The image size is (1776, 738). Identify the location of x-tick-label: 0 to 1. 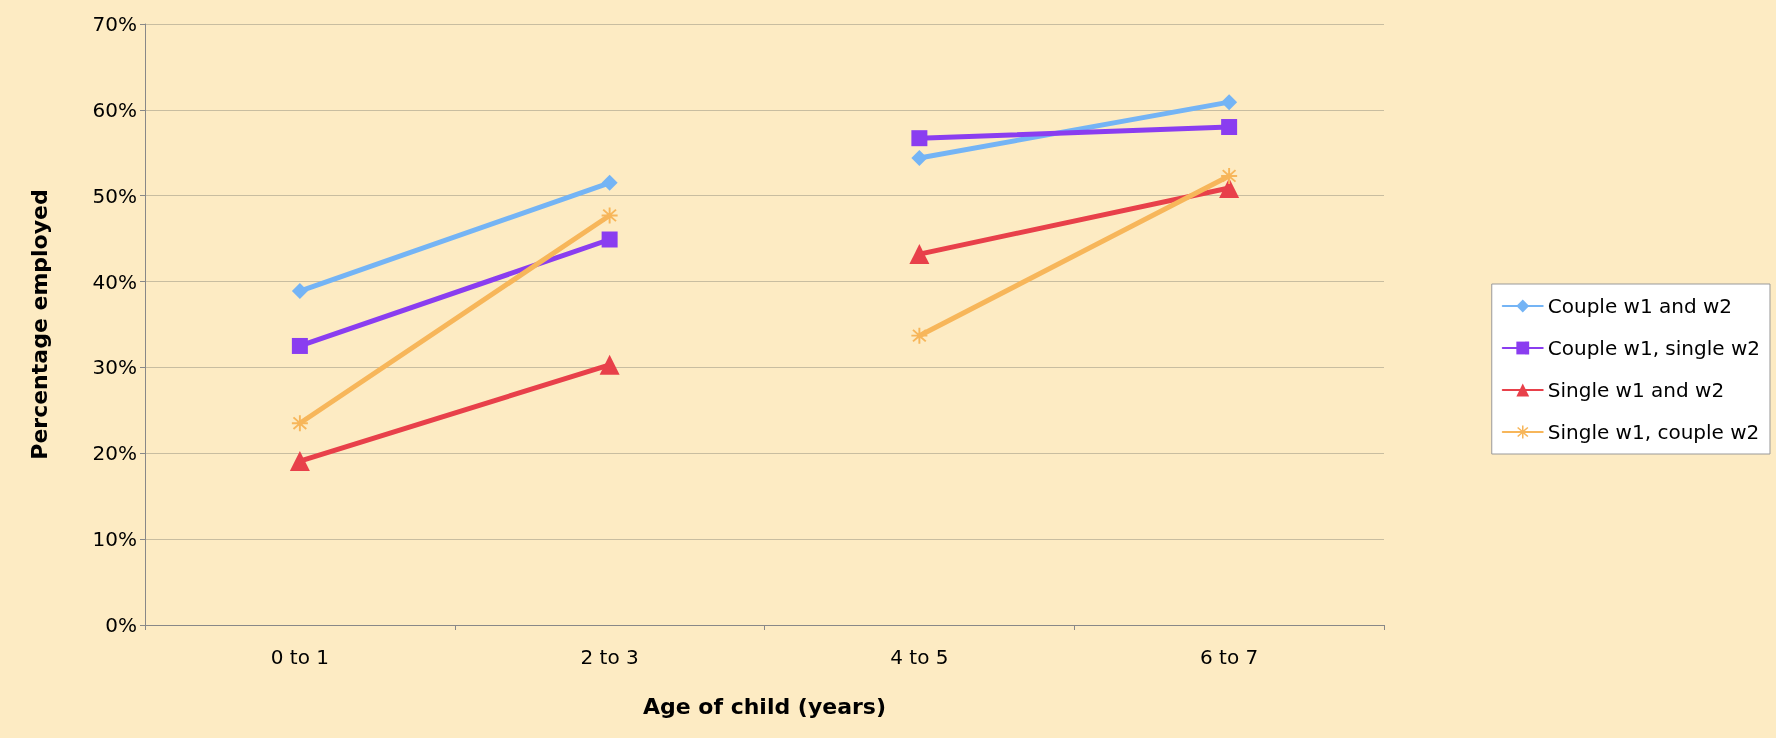
(299, 657).